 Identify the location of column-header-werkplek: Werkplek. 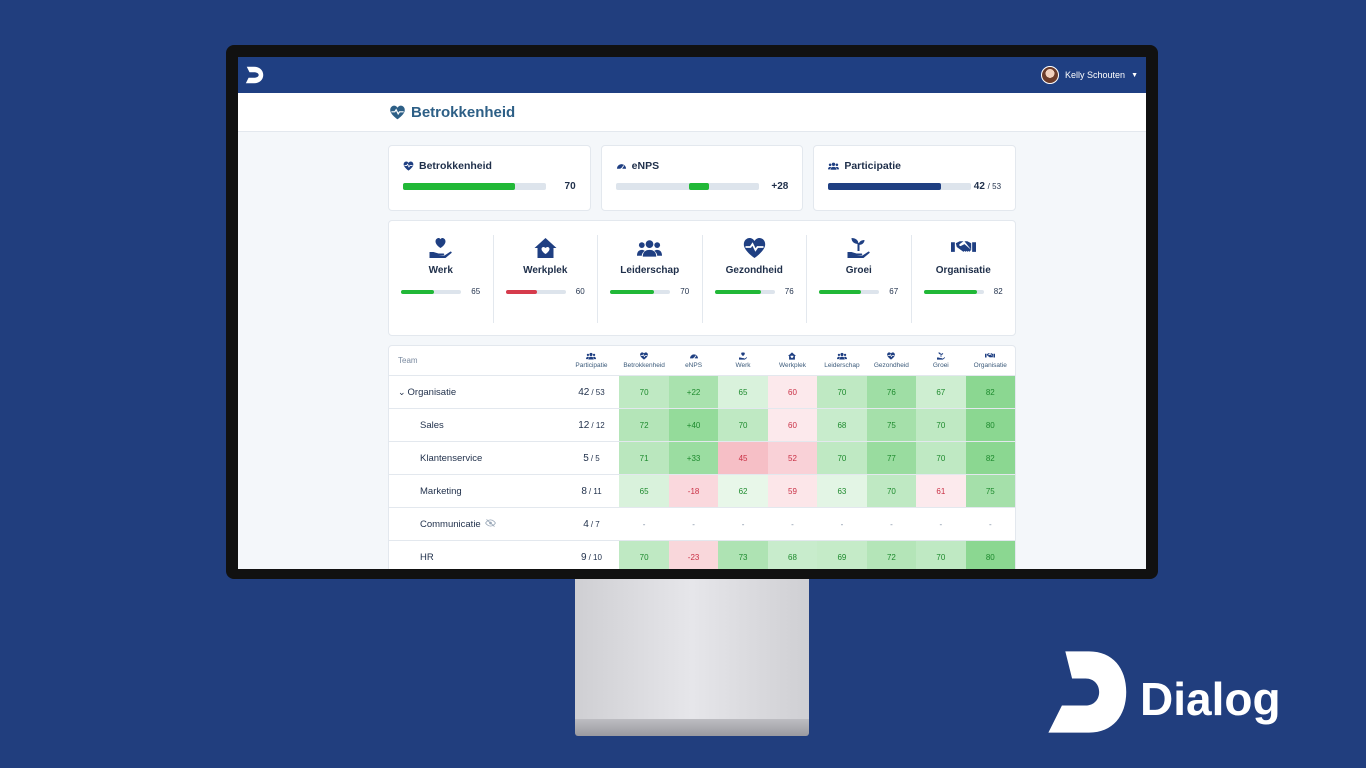
(792, 360).